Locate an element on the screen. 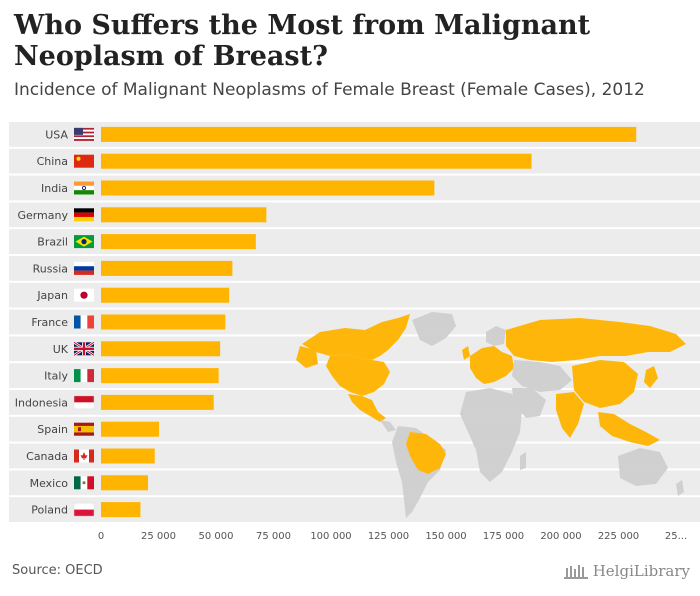 Image resolution: width=700 pixels, height=596 pixels. map-india is located at coordinates (570, 415).